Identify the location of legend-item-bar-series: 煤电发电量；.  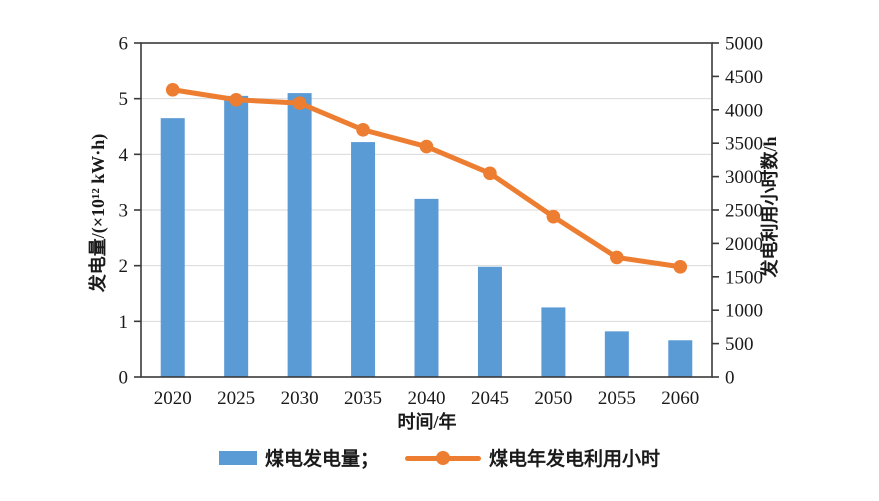
(298, 457).